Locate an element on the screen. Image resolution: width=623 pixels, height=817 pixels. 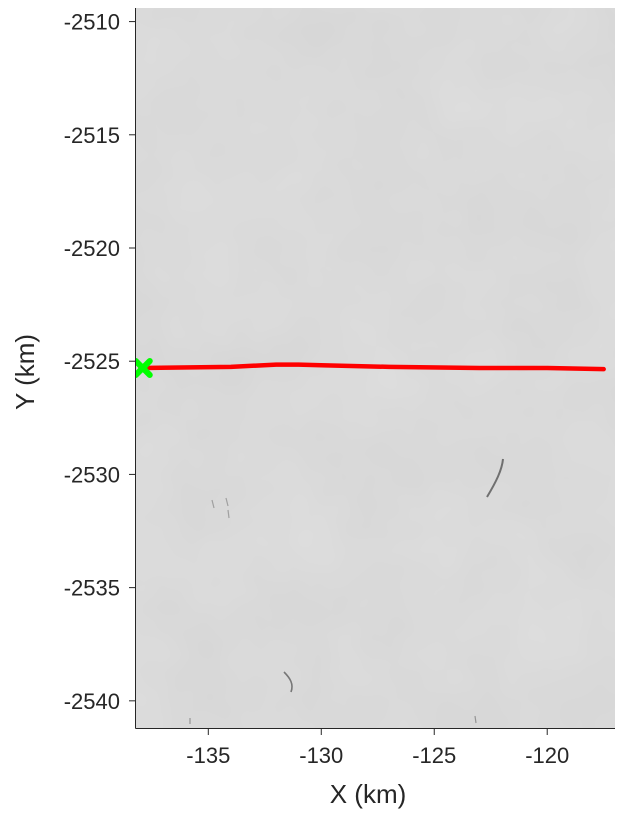
y-tick-label: -2510 is located at coordinates (92, 22).